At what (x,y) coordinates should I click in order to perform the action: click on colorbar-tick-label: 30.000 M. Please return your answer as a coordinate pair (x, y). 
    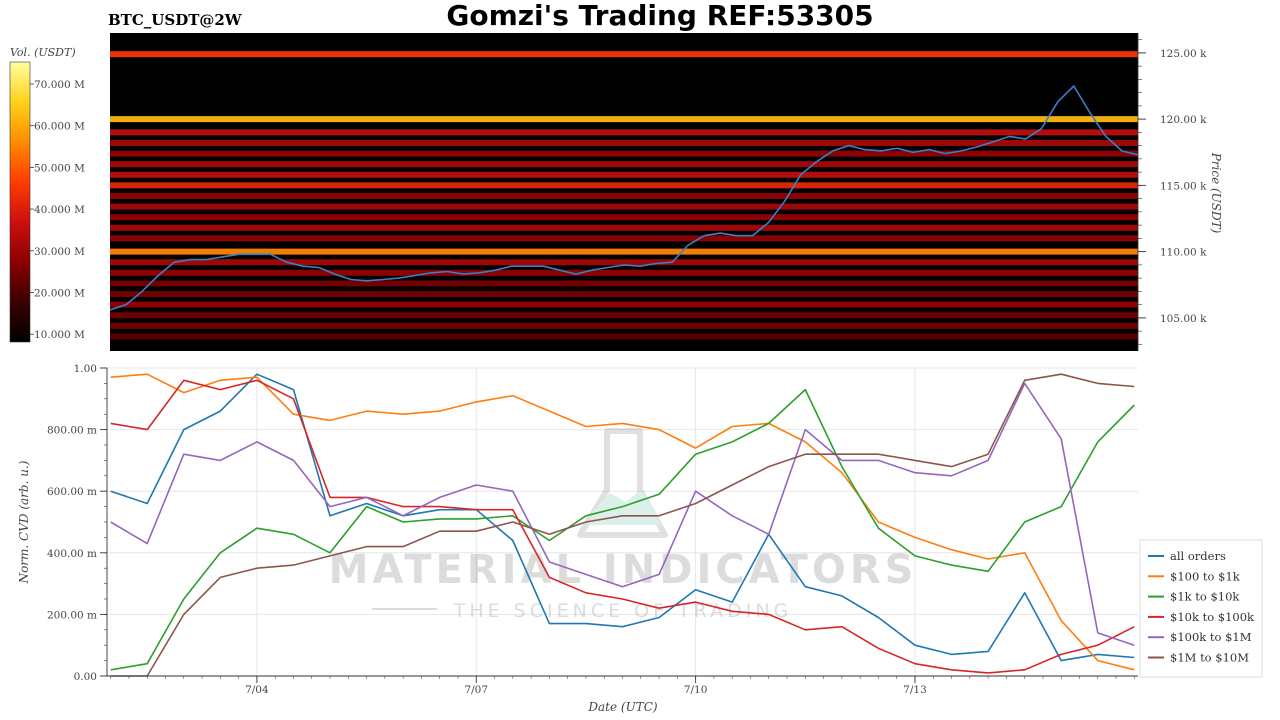
    Looking at the image, I should click on (59, 252).